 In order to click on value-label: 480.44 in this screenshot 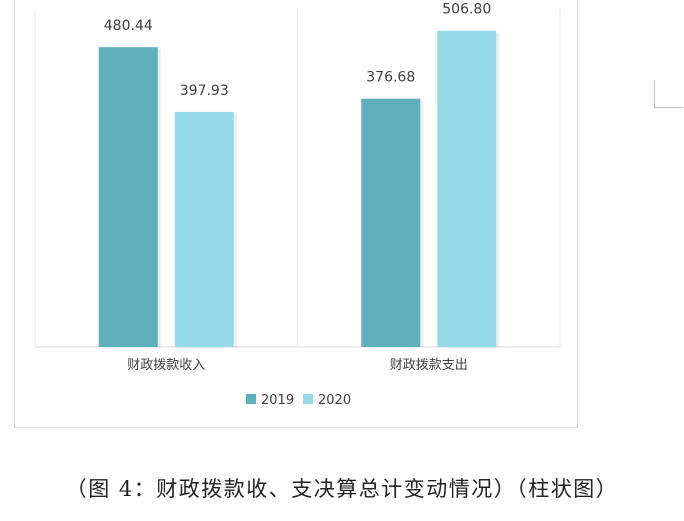, I will do `click(128, 26)`.